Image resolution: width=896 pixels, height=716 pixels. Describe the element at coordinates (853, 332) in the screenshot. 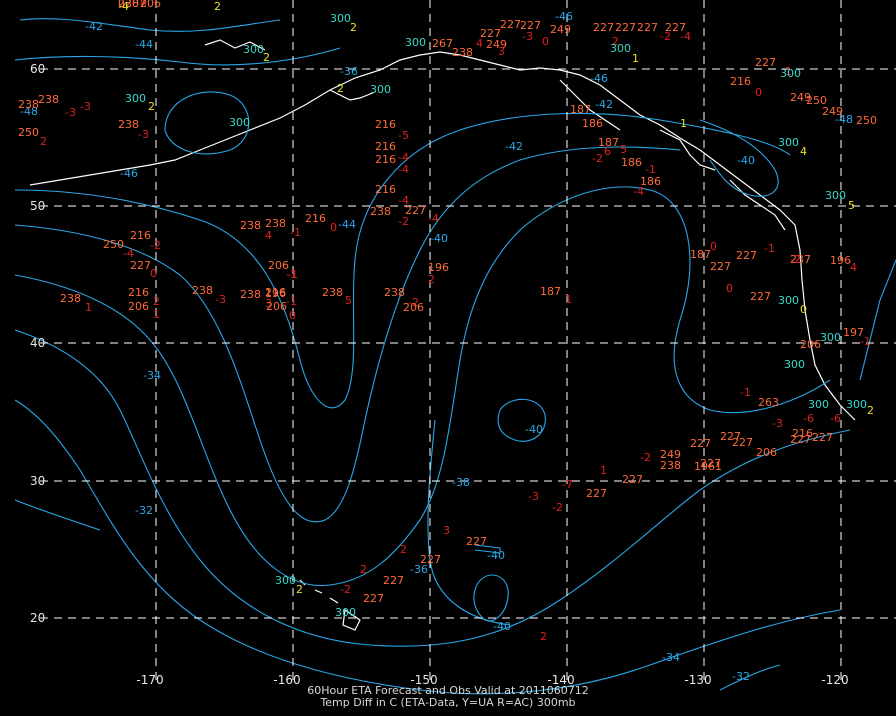

I see `station-obs-value: 197` at that location.